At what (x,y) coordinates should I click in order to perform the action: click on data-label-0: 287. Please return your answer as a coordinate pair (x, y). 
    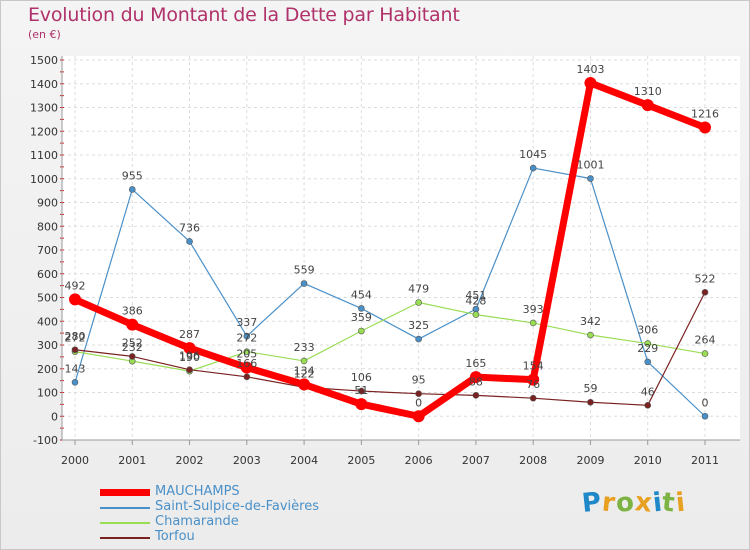
    Looking at the image, I should click on (189, 334).